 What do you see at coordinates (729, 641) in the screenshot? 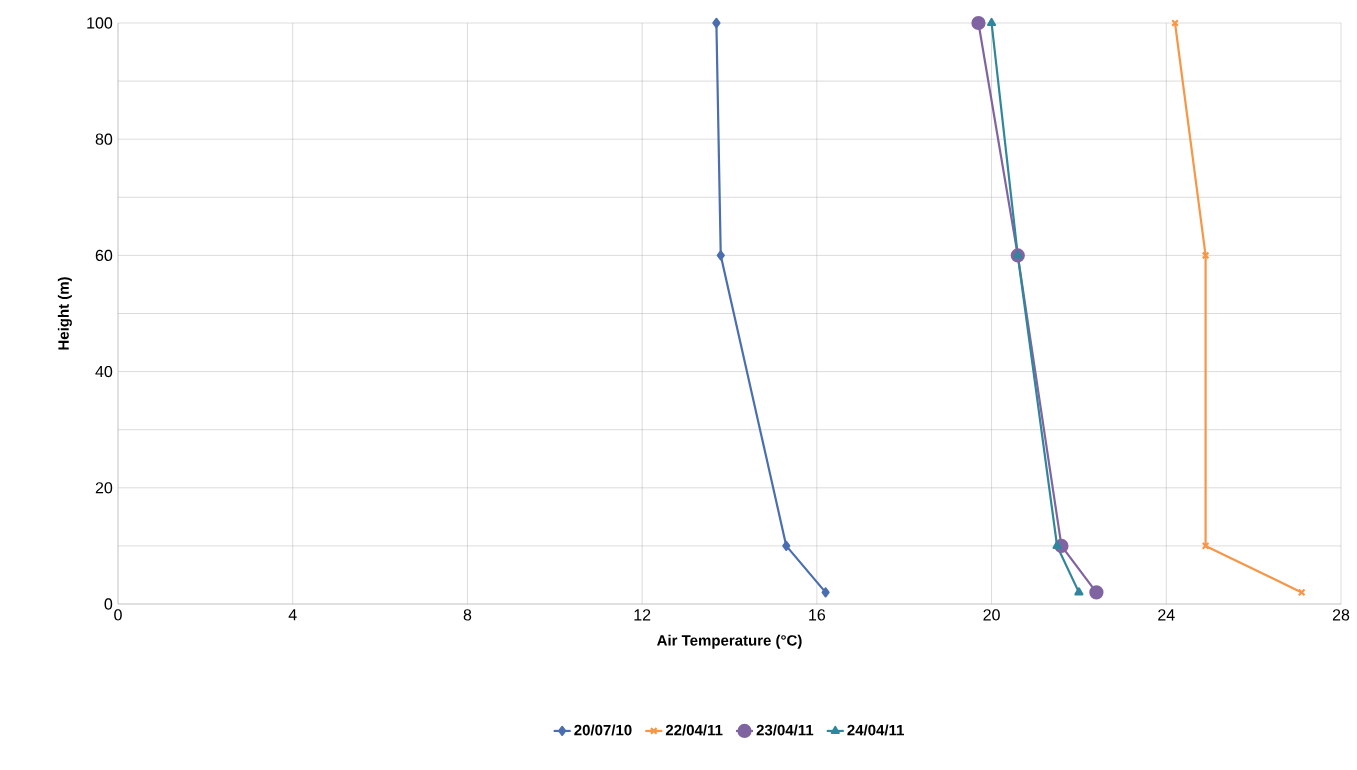
I see `x-axis-title: Air Temperature (°C)` at bounding box center [729, 641].